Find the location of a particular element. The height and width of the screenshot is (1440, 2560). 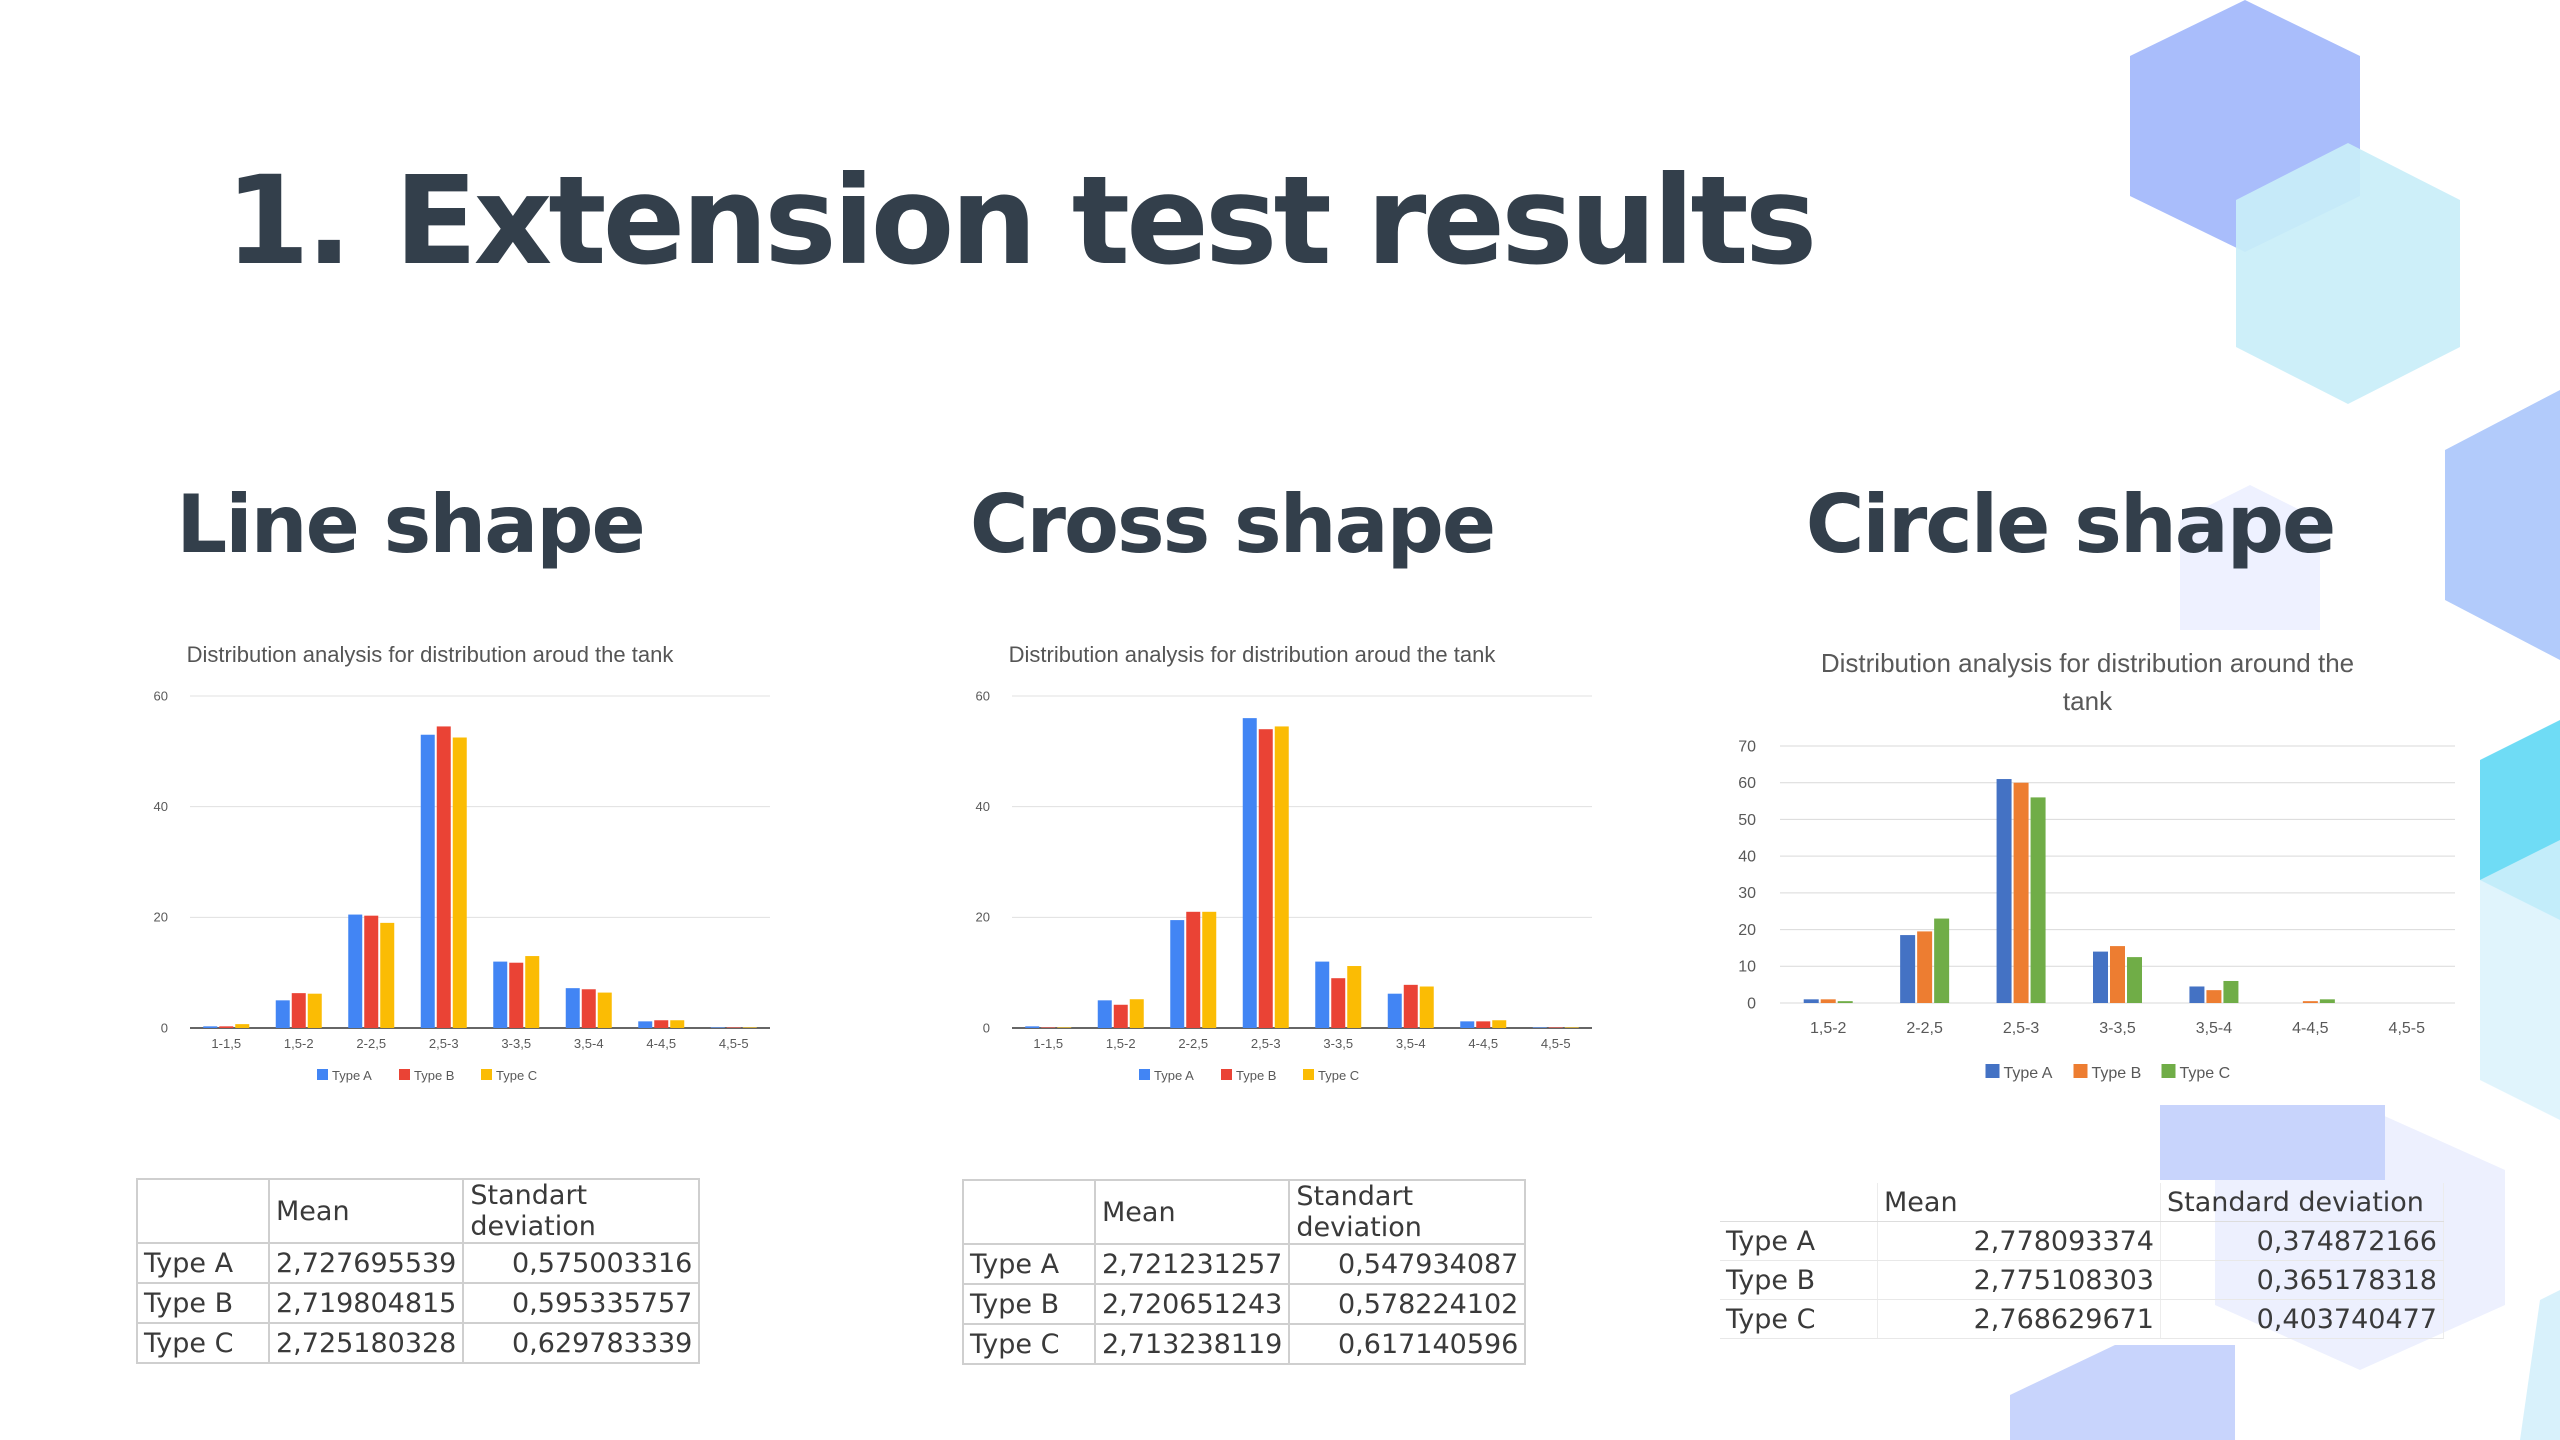

y-tick-label: 60 is located at coordinates (1747, 783).